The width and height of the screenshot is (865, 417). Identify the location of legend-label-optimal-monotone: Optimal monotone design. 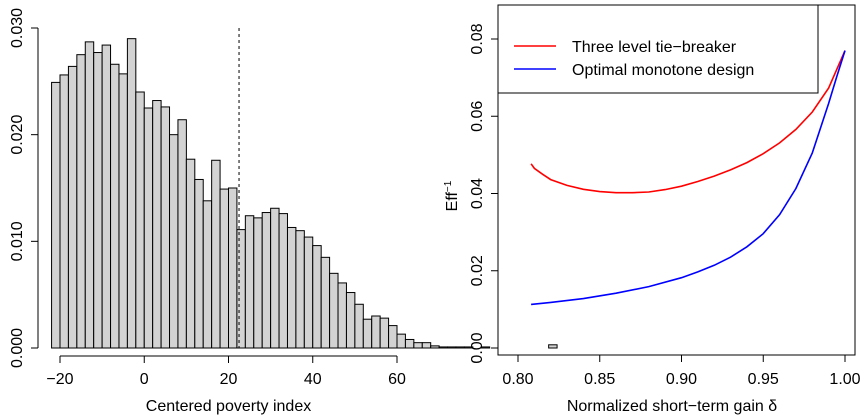
(663, 70).